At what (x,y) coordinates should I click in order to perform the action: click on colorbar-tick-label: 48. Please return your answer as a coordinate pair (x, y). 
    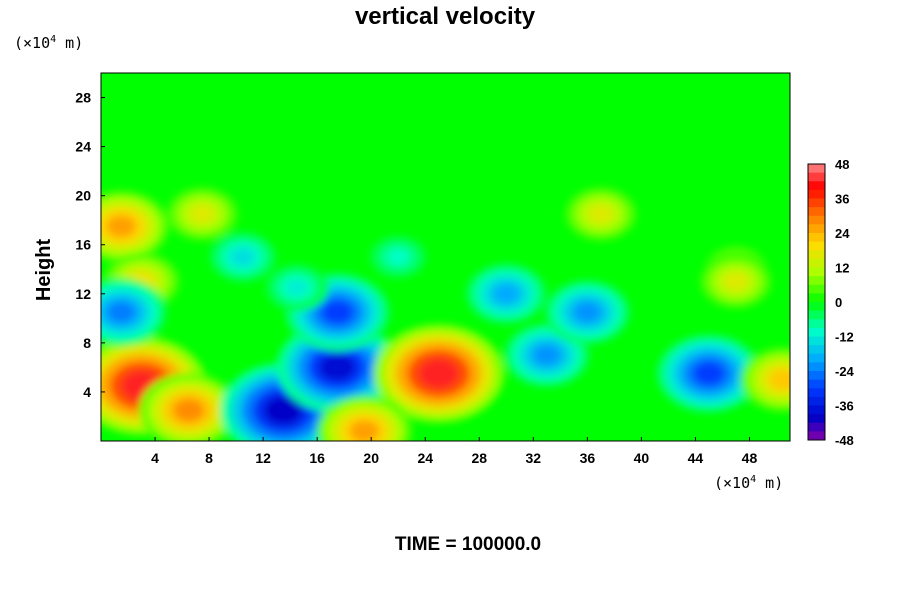
    Looking at the image, I should click on (842, 164).